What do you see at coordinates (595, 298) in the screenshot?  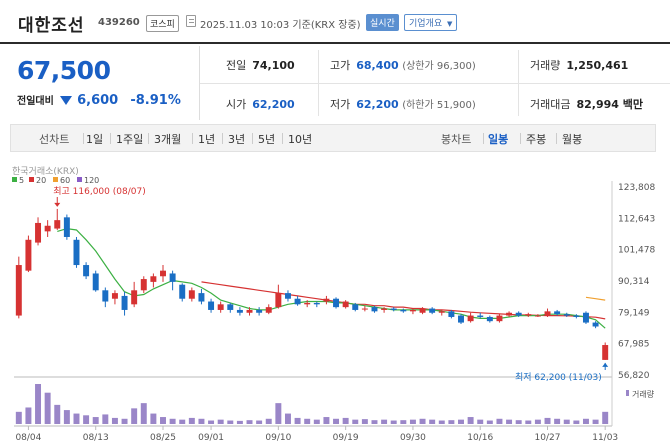 I see `ma60-line` at bounding box center [595, 298].